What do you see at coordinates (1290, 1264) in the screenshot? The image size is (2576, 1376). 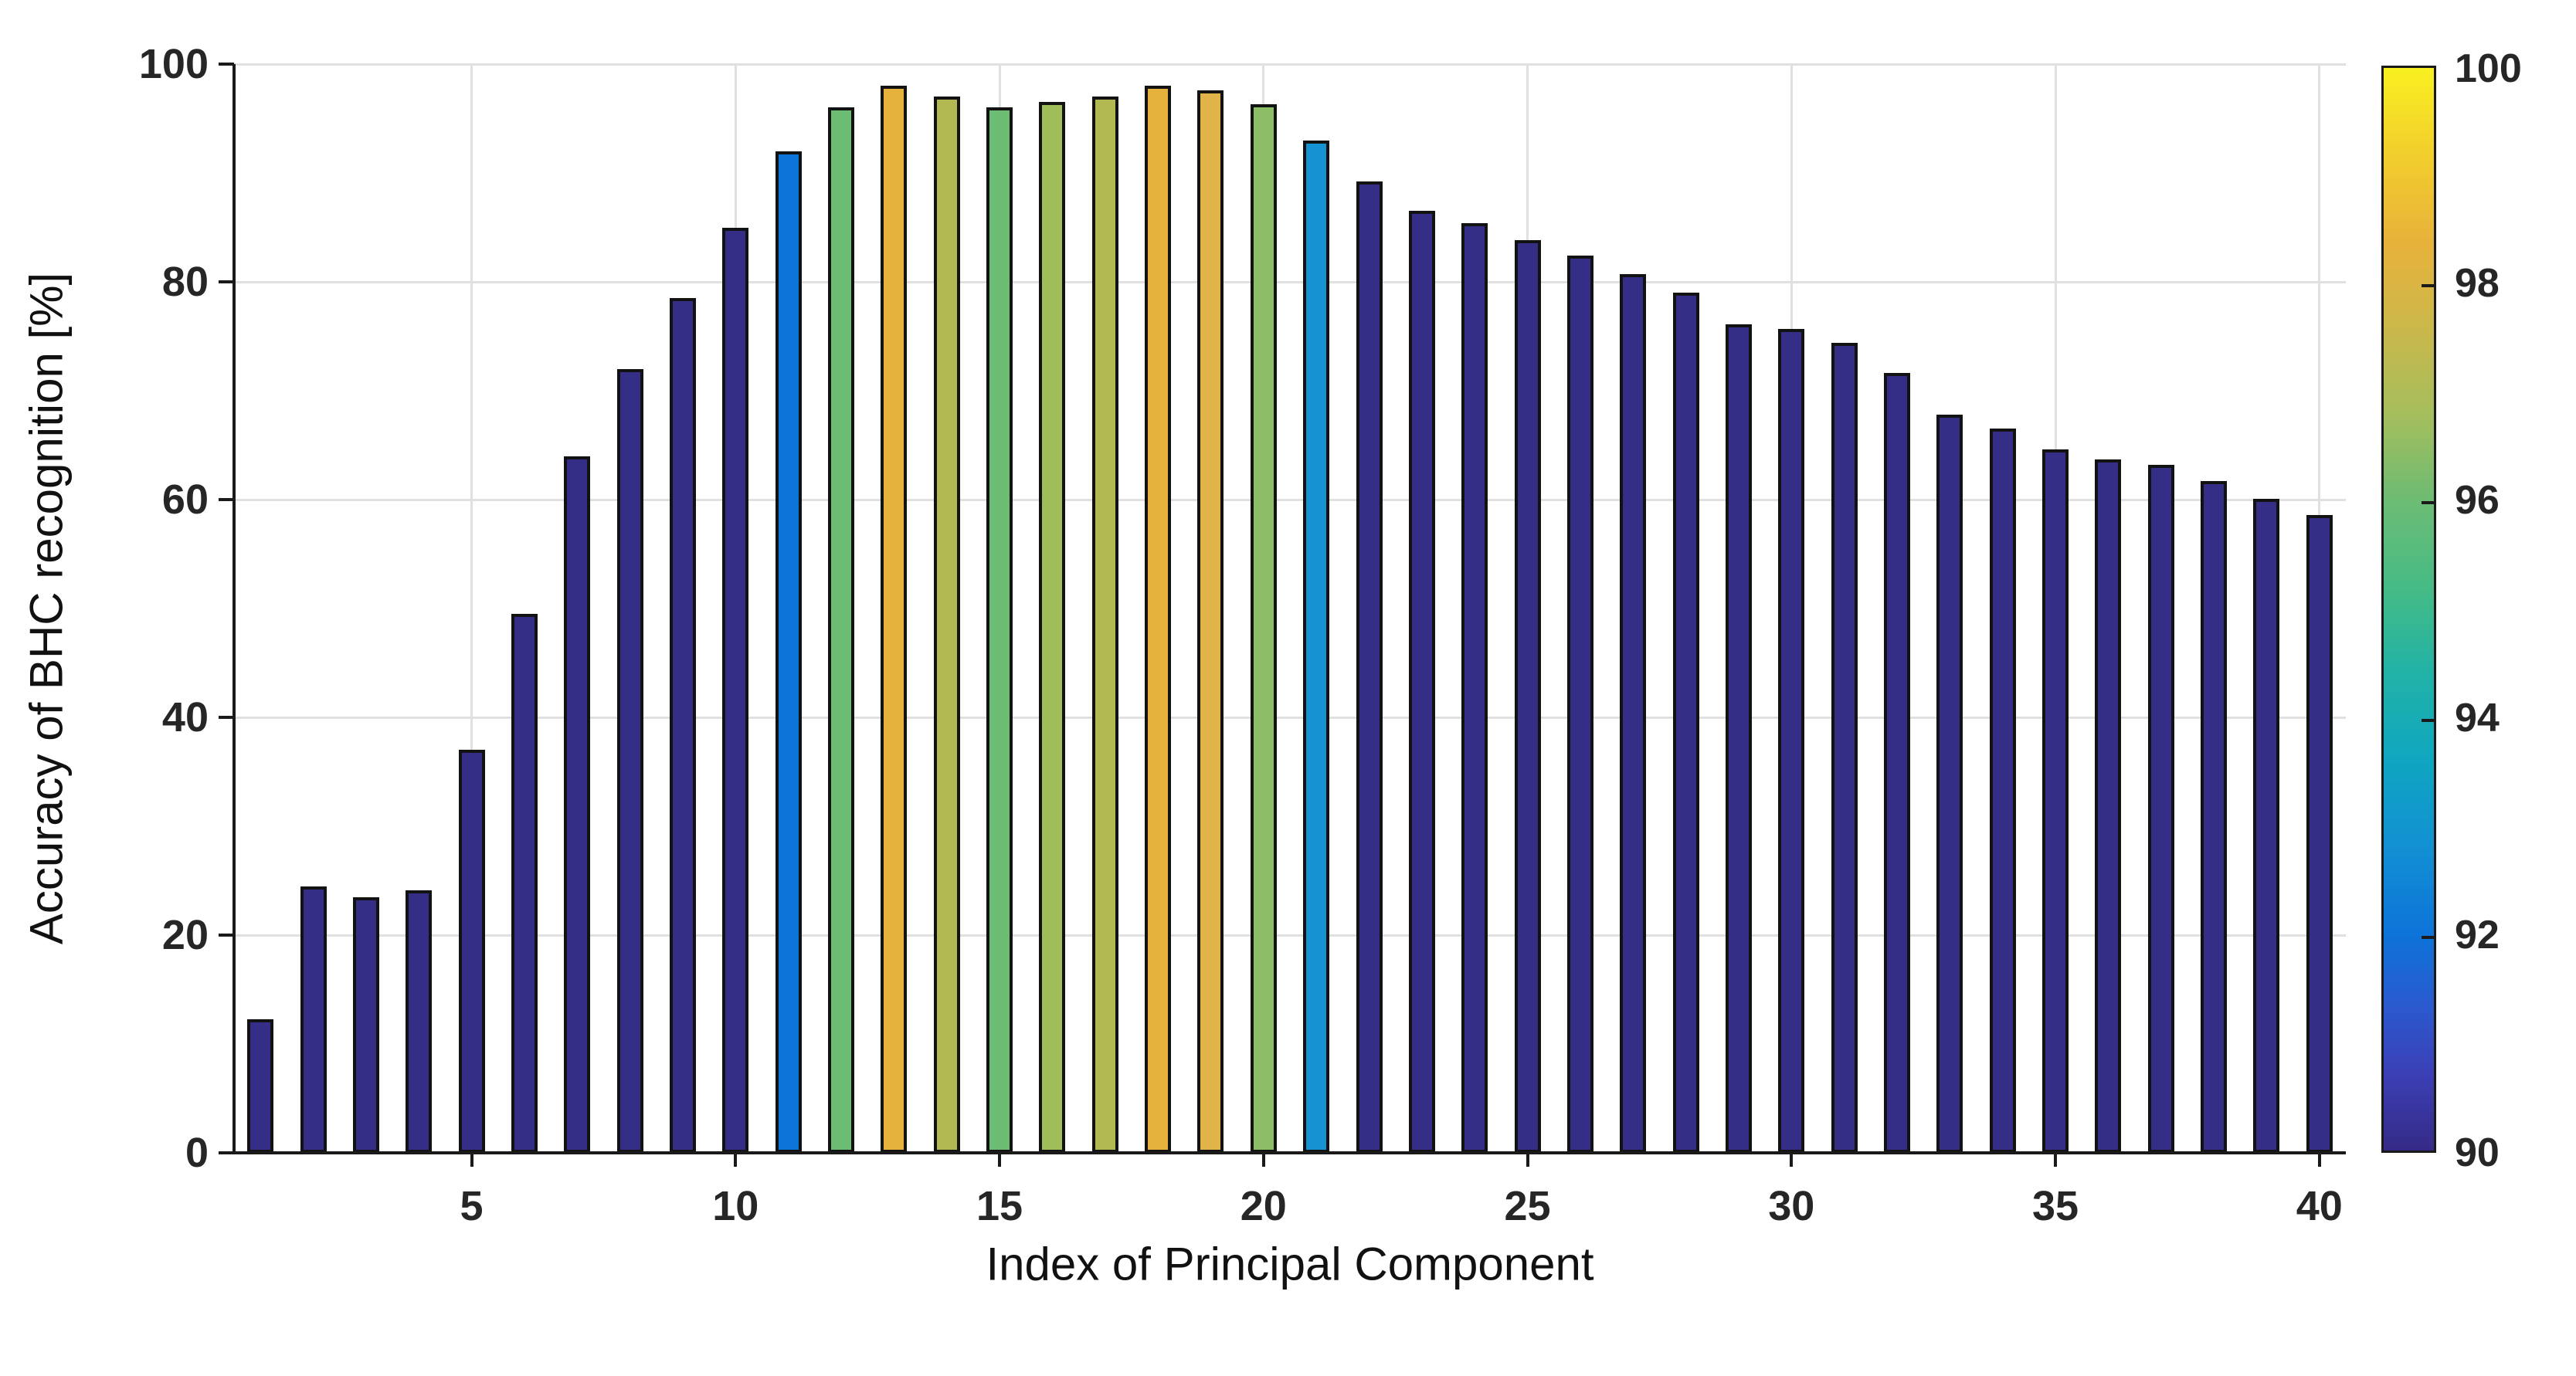 I see `x-axis-label: Index of Principal Component` at bounding box center [1290, 1264].